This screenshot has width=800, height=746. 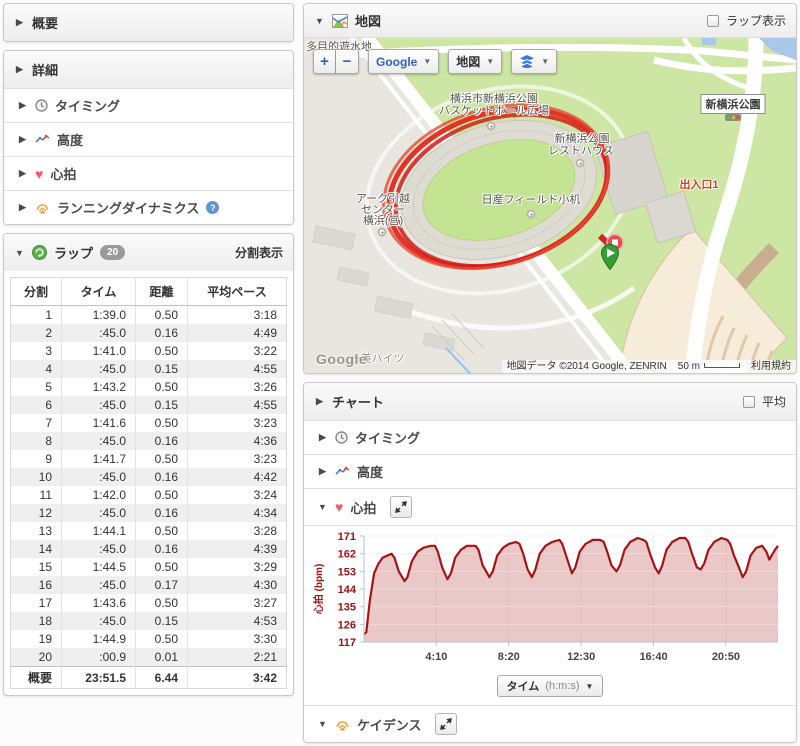 What do you see at coordinates (550, 506) in the screenshot?
I see `chart-section-heart-rate: ▼ ♥ 心拍` at bounding box center [550, 506].